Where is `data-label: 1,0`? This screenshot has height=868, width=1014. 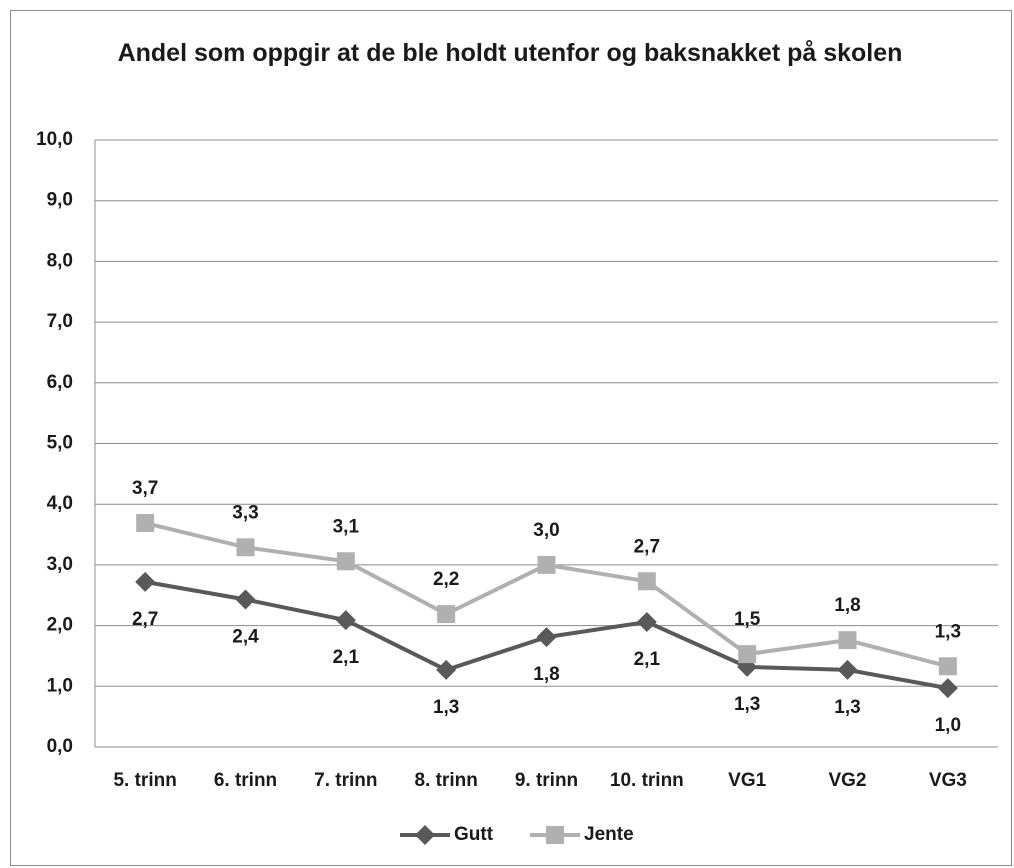 data-label: 1,0 is located at coordinates (948, 725).